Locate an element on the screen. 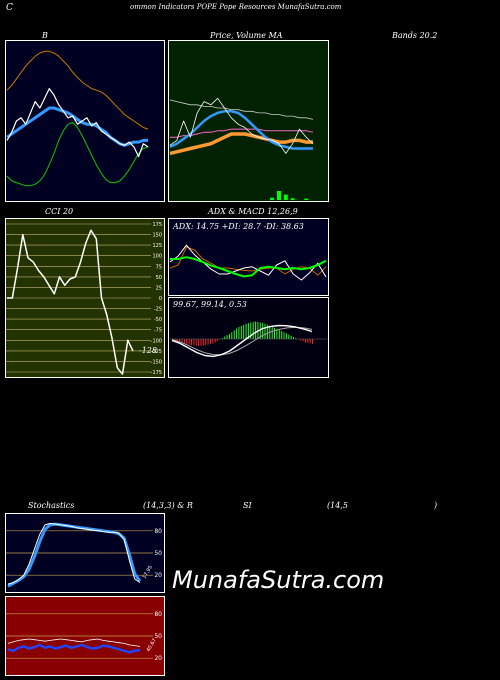 The width and height of the screenshot is (500, 680). macd-line is located at coordinates (242, 341).